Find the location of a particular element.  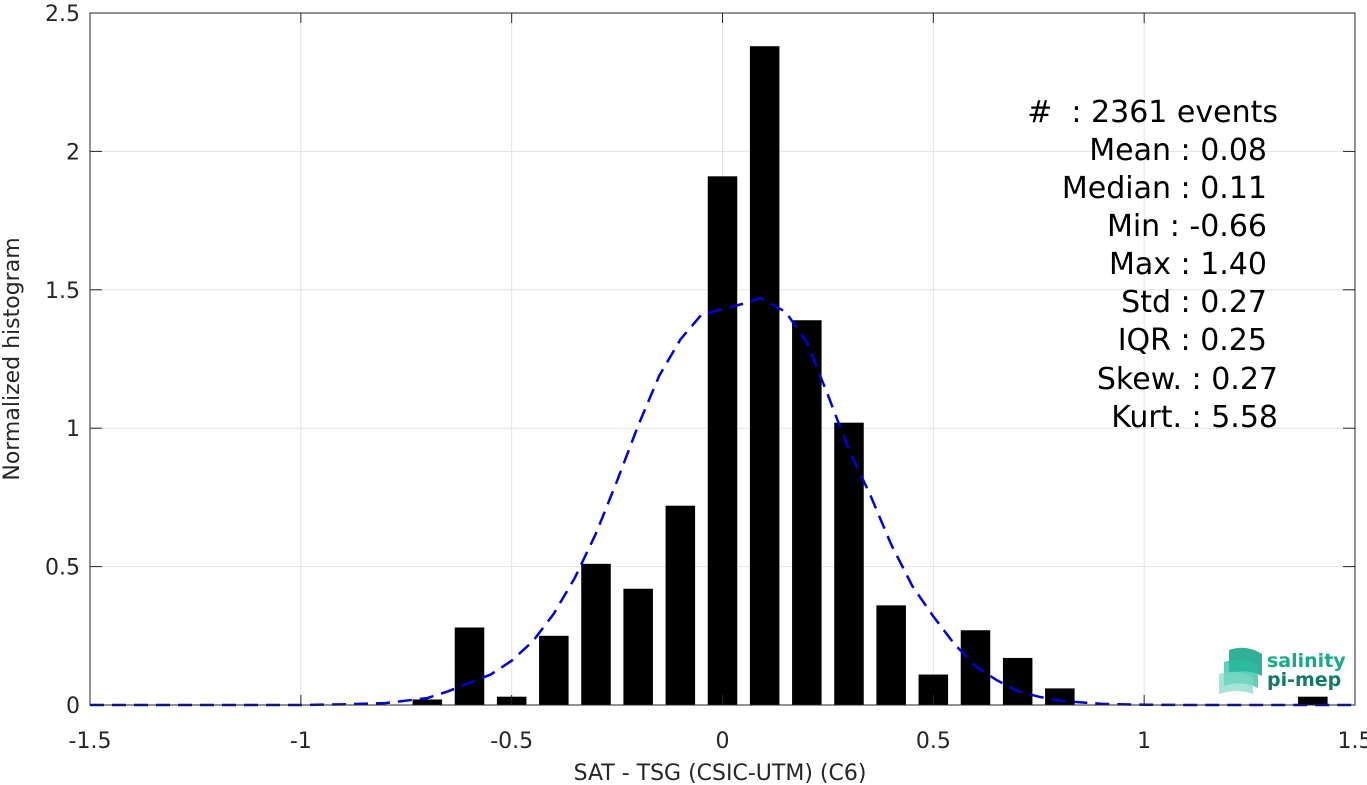

y-tick-label: 1 is located at coordinates (73, 429).